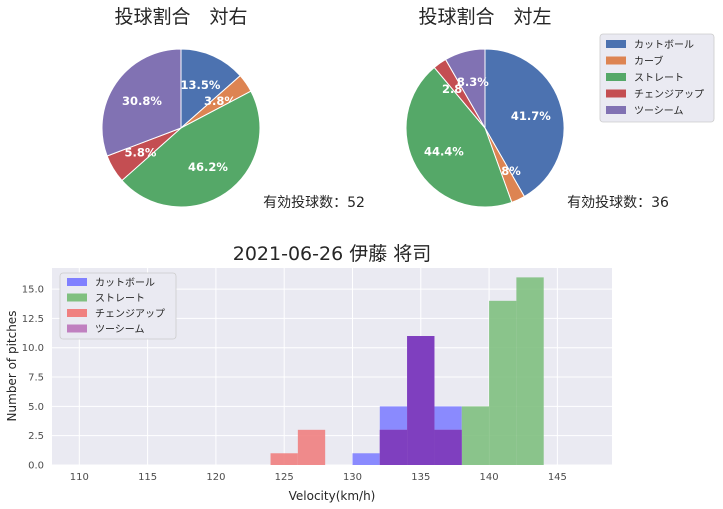 This screenshot has width=723, height=509. I want to click on x-tick-label: 120, so click(215, 477).